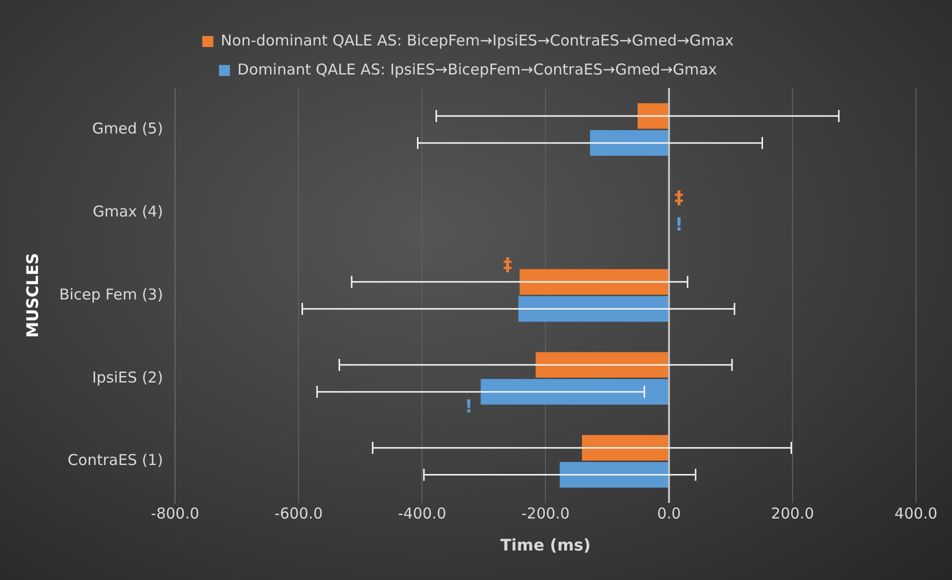 The width and height of the screenshot is (952, 580). What do you see at coordinates (477, 40) in the screenshot?
I see `legend-label: Non-dominant QALE AS: BicepFem→IpsiES→ContraES→Gmed→Gmax` at bounding box center [477, 40].